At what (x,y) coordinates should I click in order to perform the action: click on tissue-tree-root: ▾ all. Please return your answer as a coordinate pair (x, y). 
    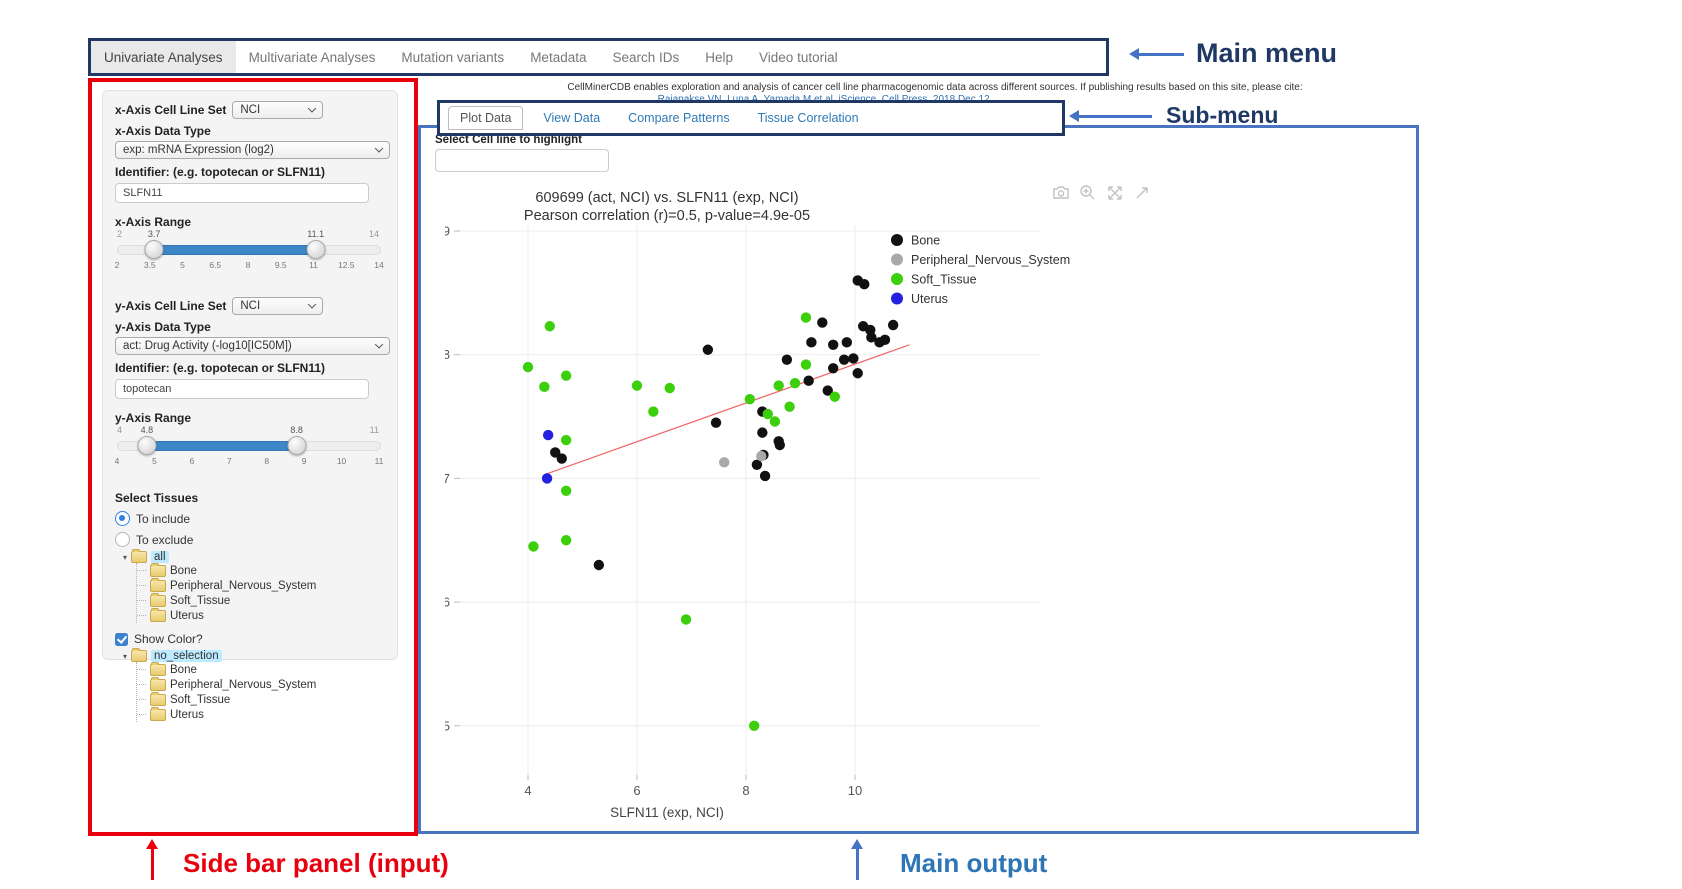
    Looking at the image, I should click on (254, 556).